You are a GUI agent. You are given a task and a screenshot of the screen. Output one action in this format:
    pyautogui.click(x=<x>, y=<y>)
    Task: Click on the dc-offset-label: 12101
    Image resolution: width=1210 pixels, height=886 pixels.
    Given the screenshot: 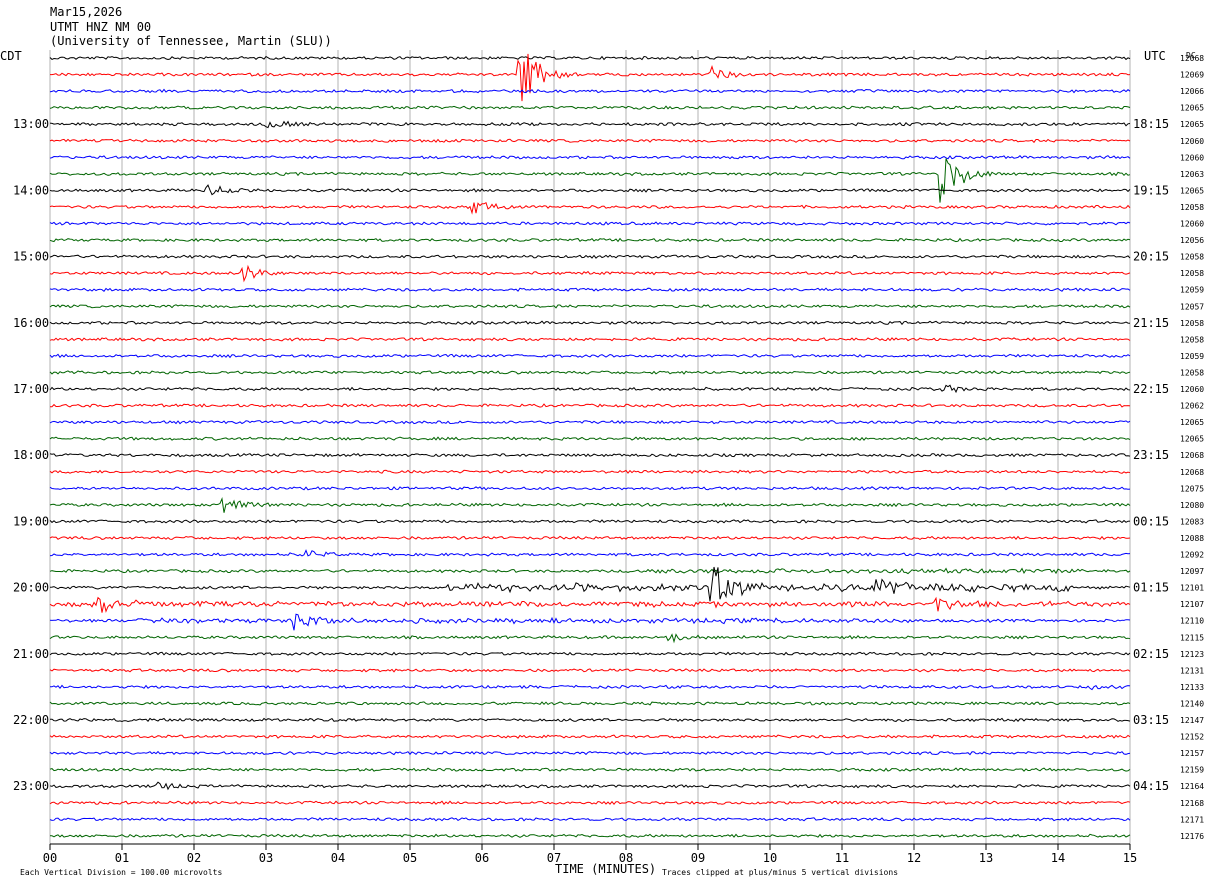 What is the action you would take?
    pyautogui.click(x=1192, y=588)
    